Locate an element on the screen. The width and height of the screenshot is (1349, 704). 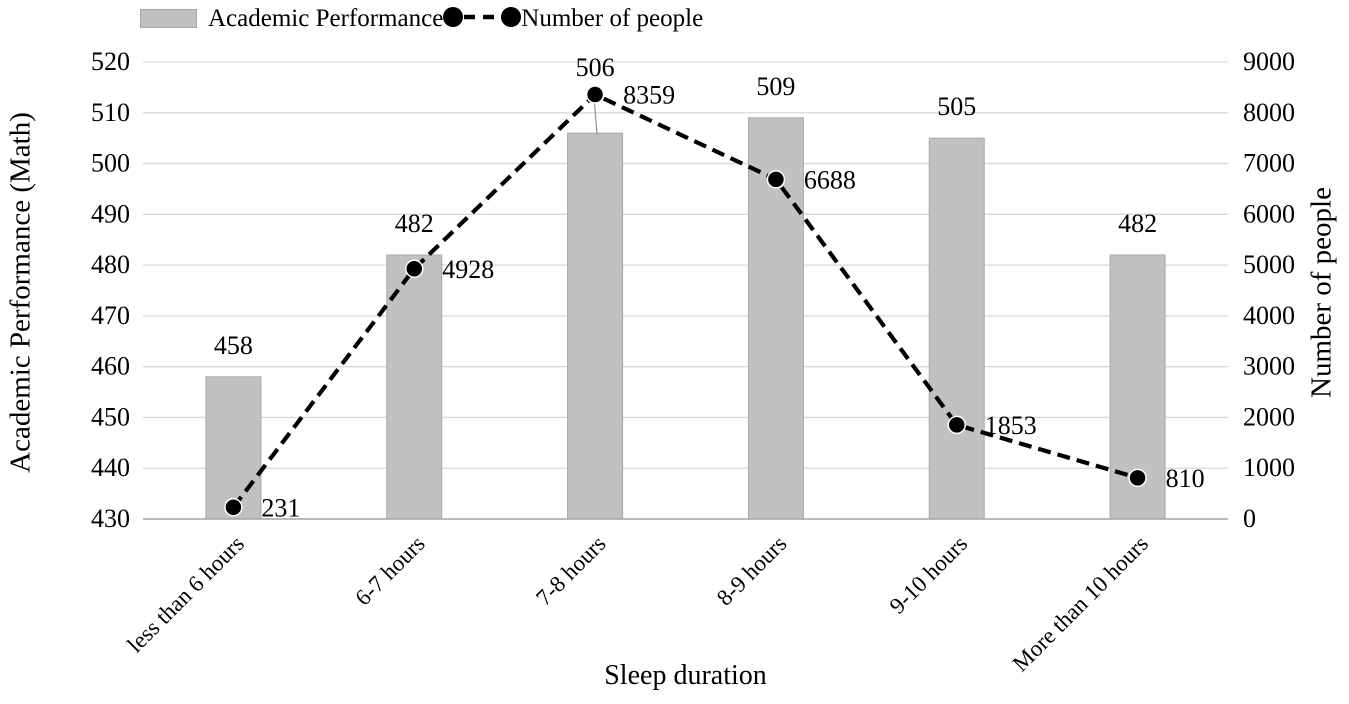
legend: Academic Performance Number of people is located at coordinates (421, 18).